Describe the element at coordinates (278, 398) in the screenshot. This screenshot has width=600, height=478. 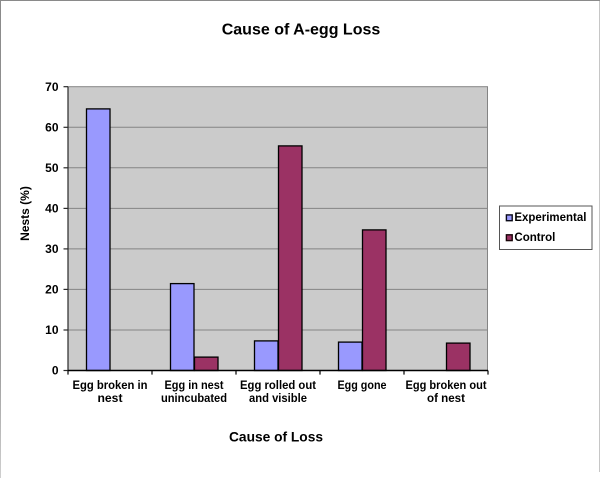
I see `svg-text: and visible` at that location.